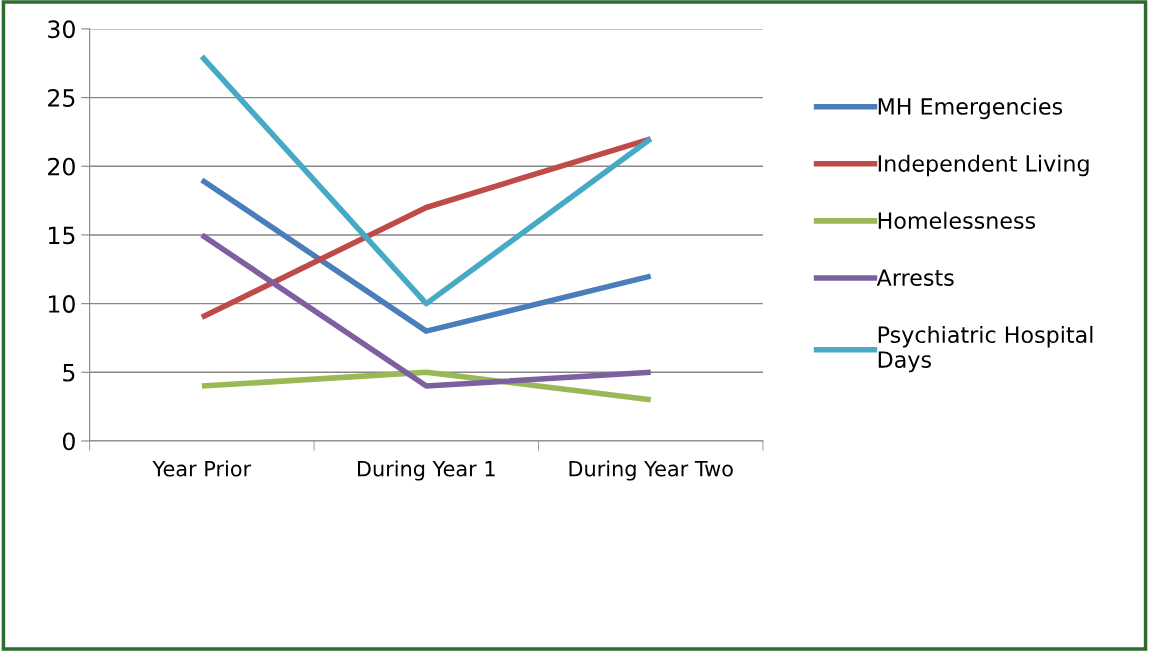 This screenshot has height=651, width=1149. Describe the element at coordinates (202, 468) in the screenshot. I see `x-tick-label: Year Prior` at that location.